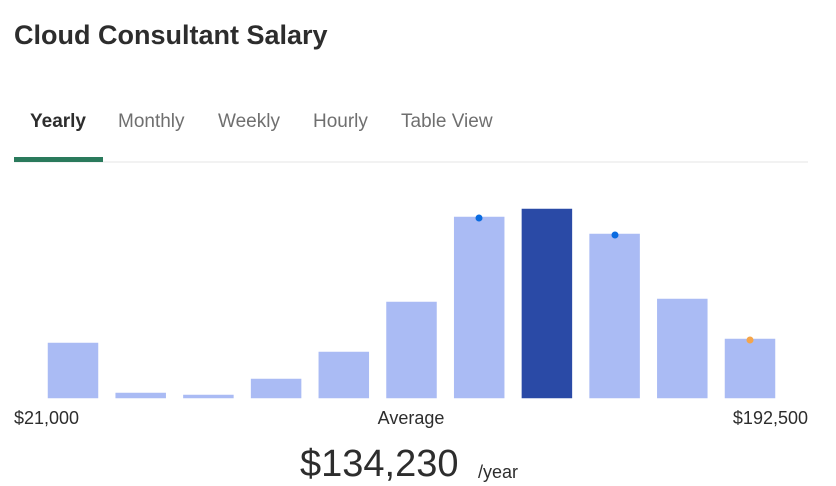  I want to click on tab: Hourly, so click(340, 121).